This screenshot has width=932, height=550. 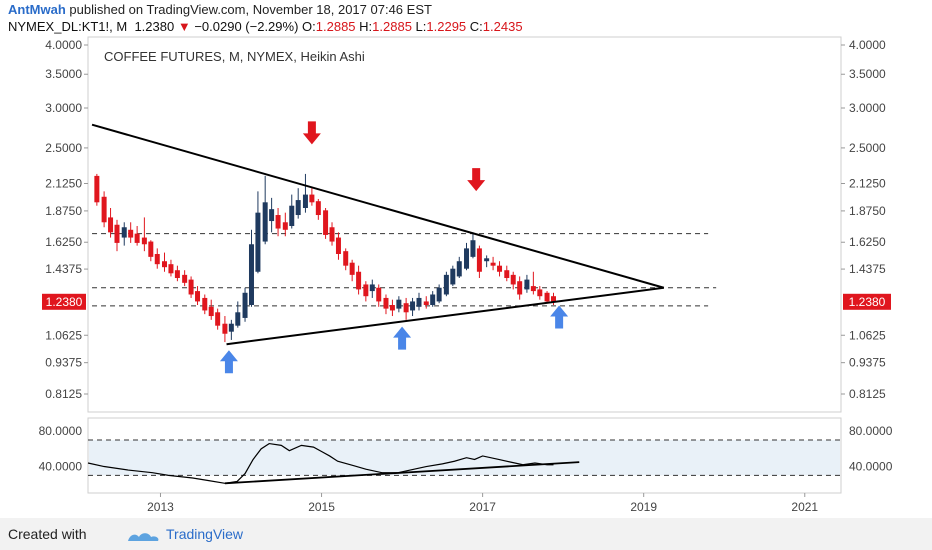 What do you see at coordinates (804, 507) in the screenshot?
I see `time-tick-label: 2021` at bounding box center [804, 507].